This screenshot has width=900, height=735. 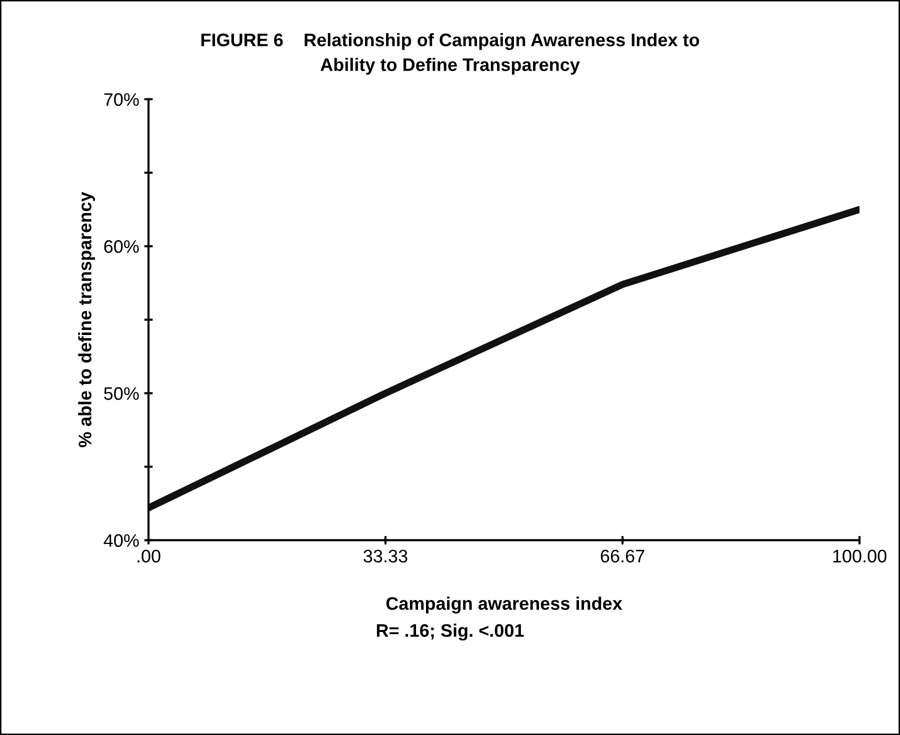 I want to click on x-tick-label: 33.33, so click(x=386, y=556).